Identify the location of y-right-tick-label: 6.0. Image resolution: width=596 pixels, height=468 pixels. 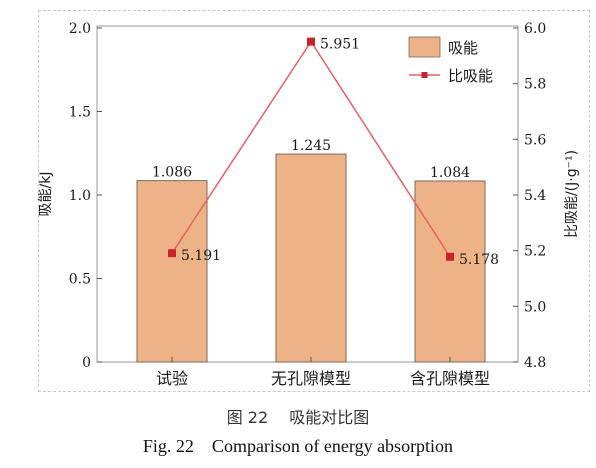
(535, 29).